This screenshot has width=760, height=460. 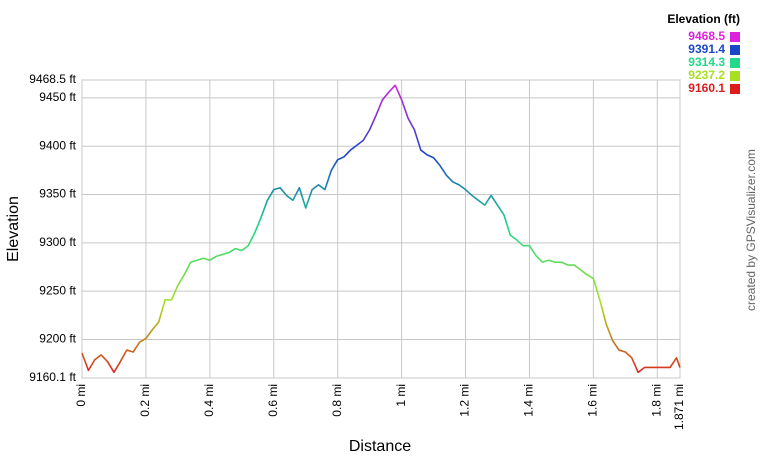 I want to click on legend-label: 9391.4, so click(x=706, y=49).